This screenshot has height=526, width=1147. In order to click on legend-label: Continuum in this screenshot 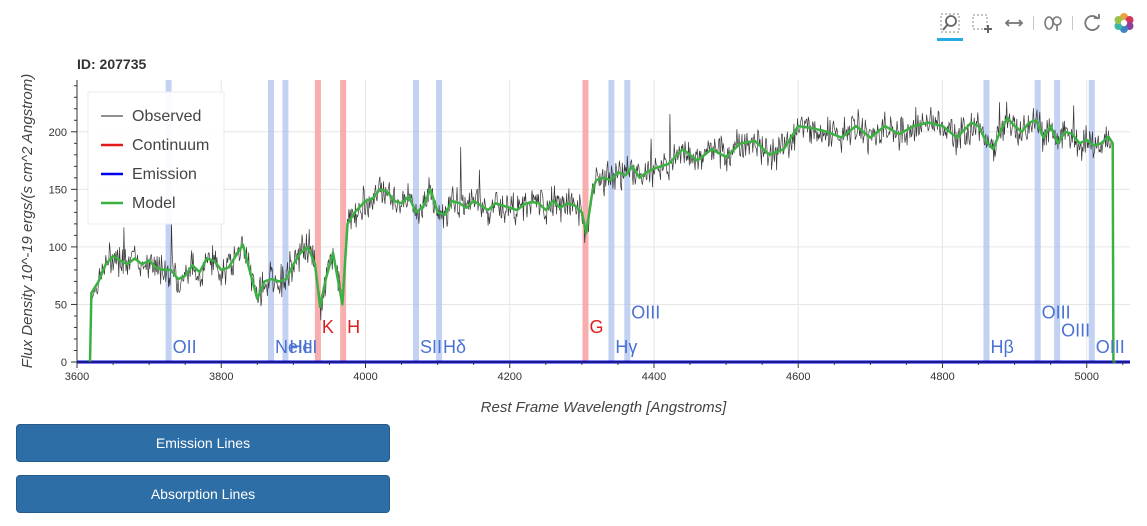, I will do `click(170, 145)`.